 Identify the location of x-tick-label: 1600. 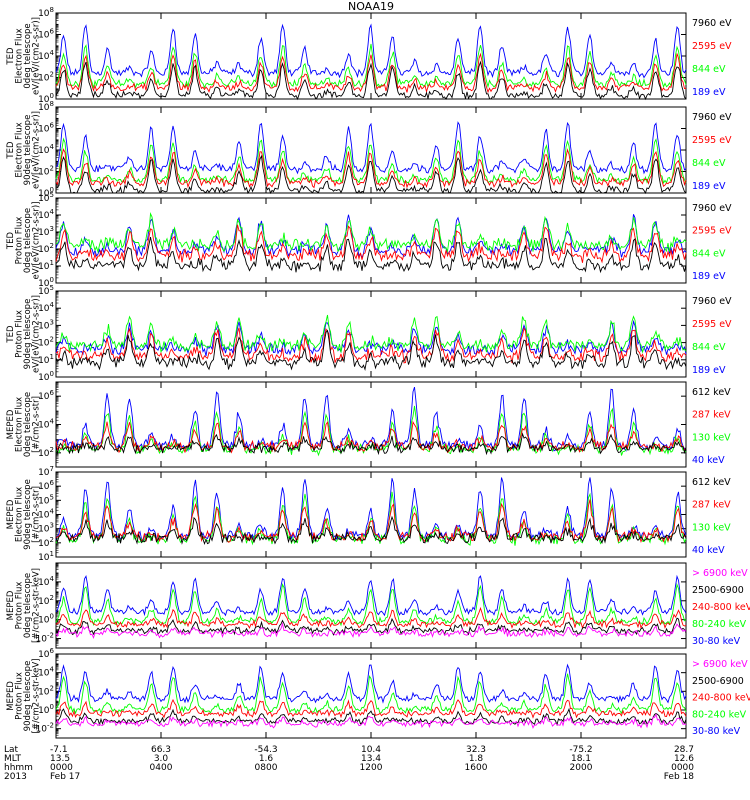
(476, 768).